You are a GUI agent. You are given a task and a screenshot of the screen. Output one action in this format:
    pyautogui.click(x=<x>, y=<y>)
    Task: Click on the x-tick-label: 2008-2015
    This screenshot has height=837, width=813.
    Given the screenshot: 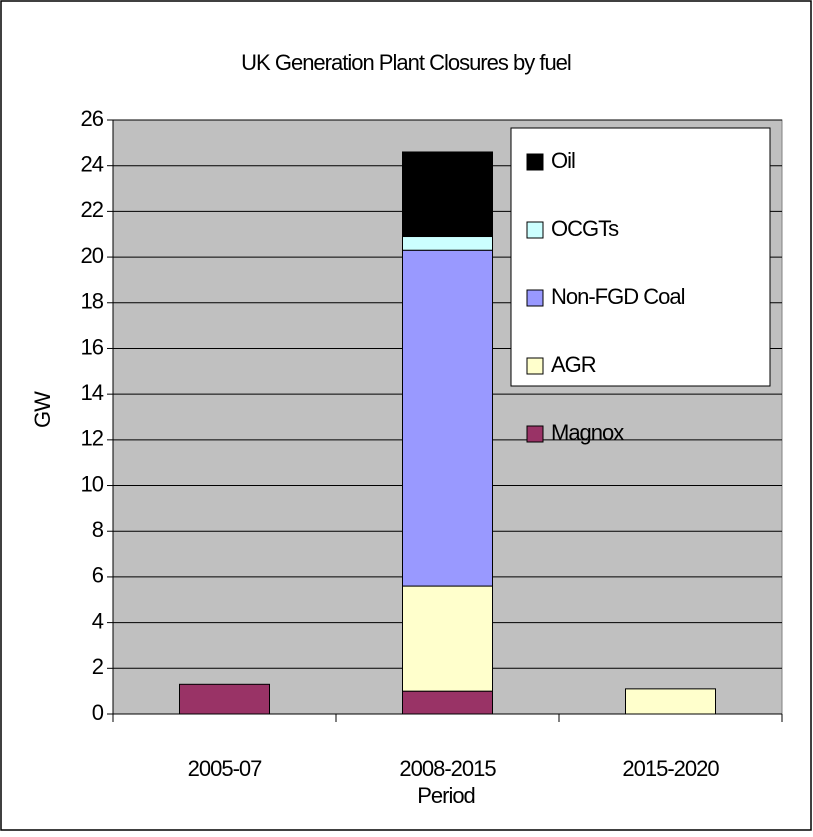 What is the action you would take?
    pyautogui.click(x=447, y=768)
    